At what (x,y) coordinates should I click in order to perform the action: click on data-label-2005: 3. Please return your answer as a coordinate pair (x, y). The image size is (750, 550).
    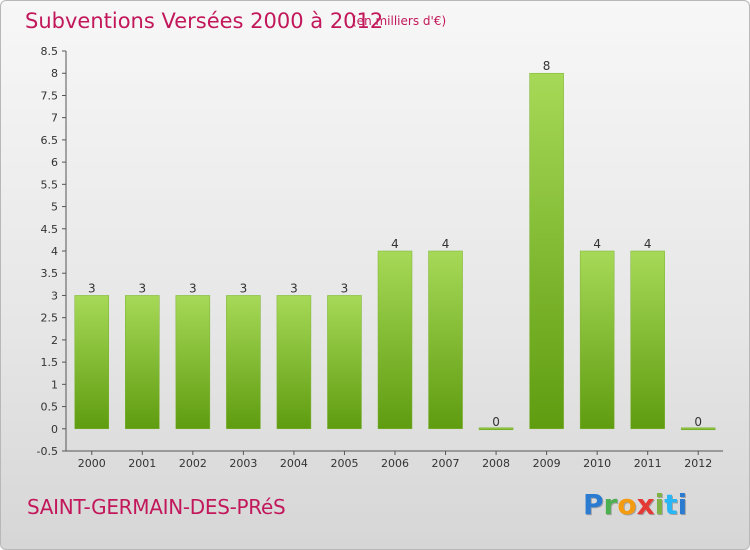
    Looking at the image, I should click on (345, 288).